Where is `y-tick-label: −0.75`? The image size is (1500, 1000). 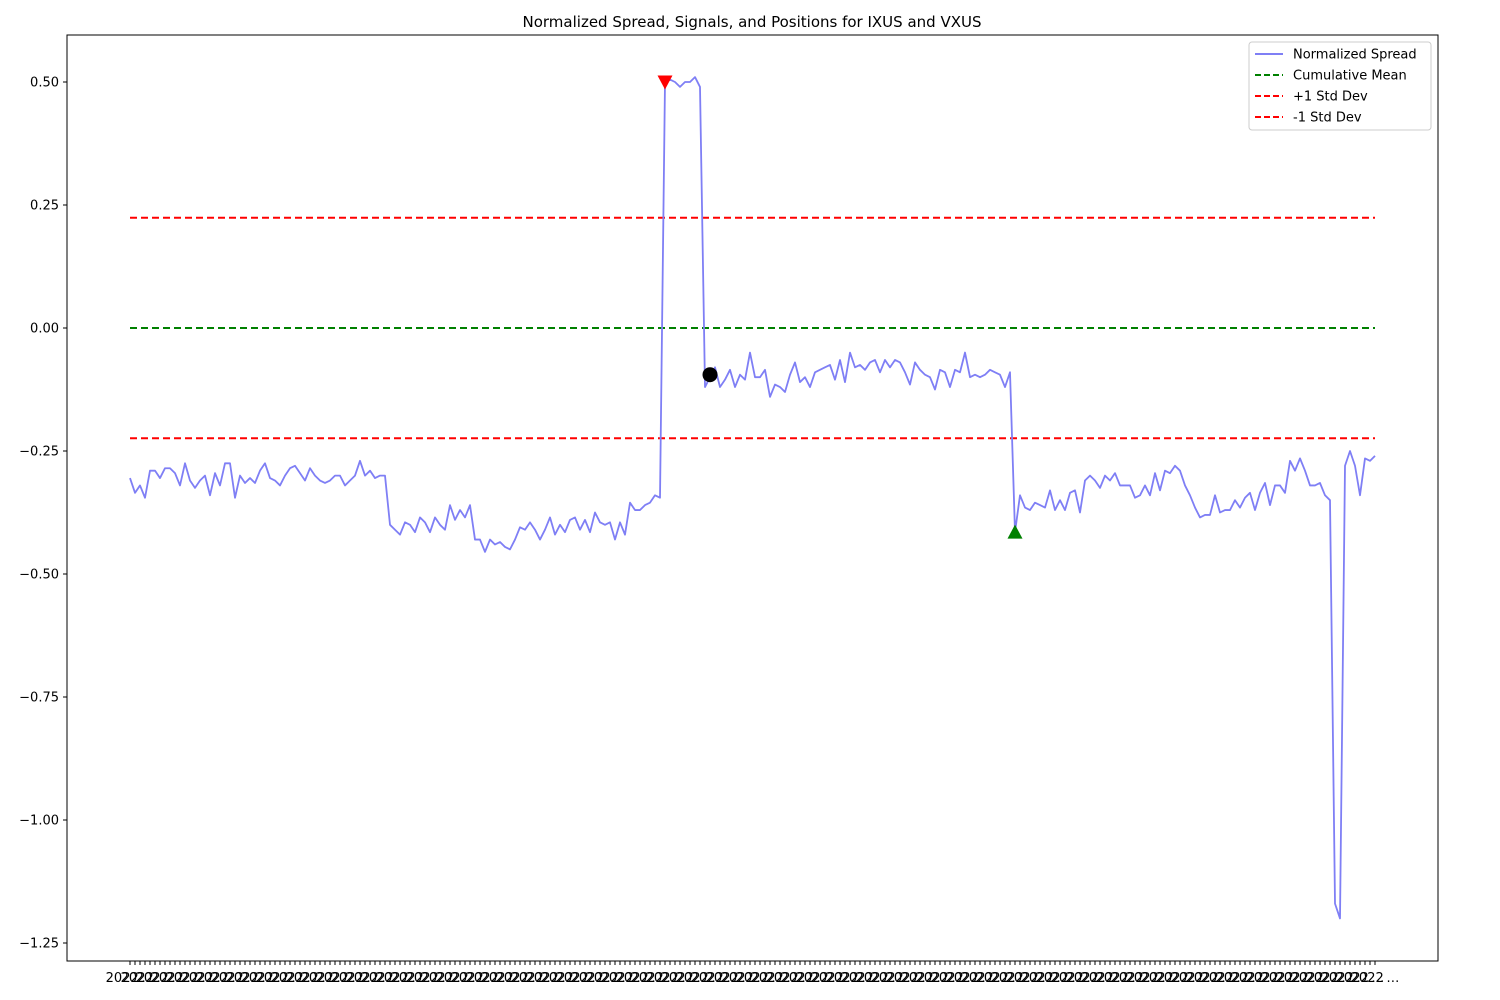 y-tick-label: −0.75 is located at coordinates (39, 698).